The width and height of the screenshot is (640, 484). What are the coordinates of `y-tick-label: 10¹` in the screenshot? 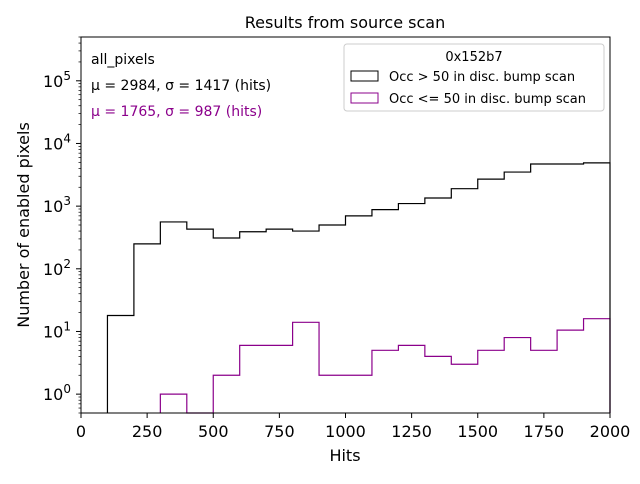 It's located at (57, 330).